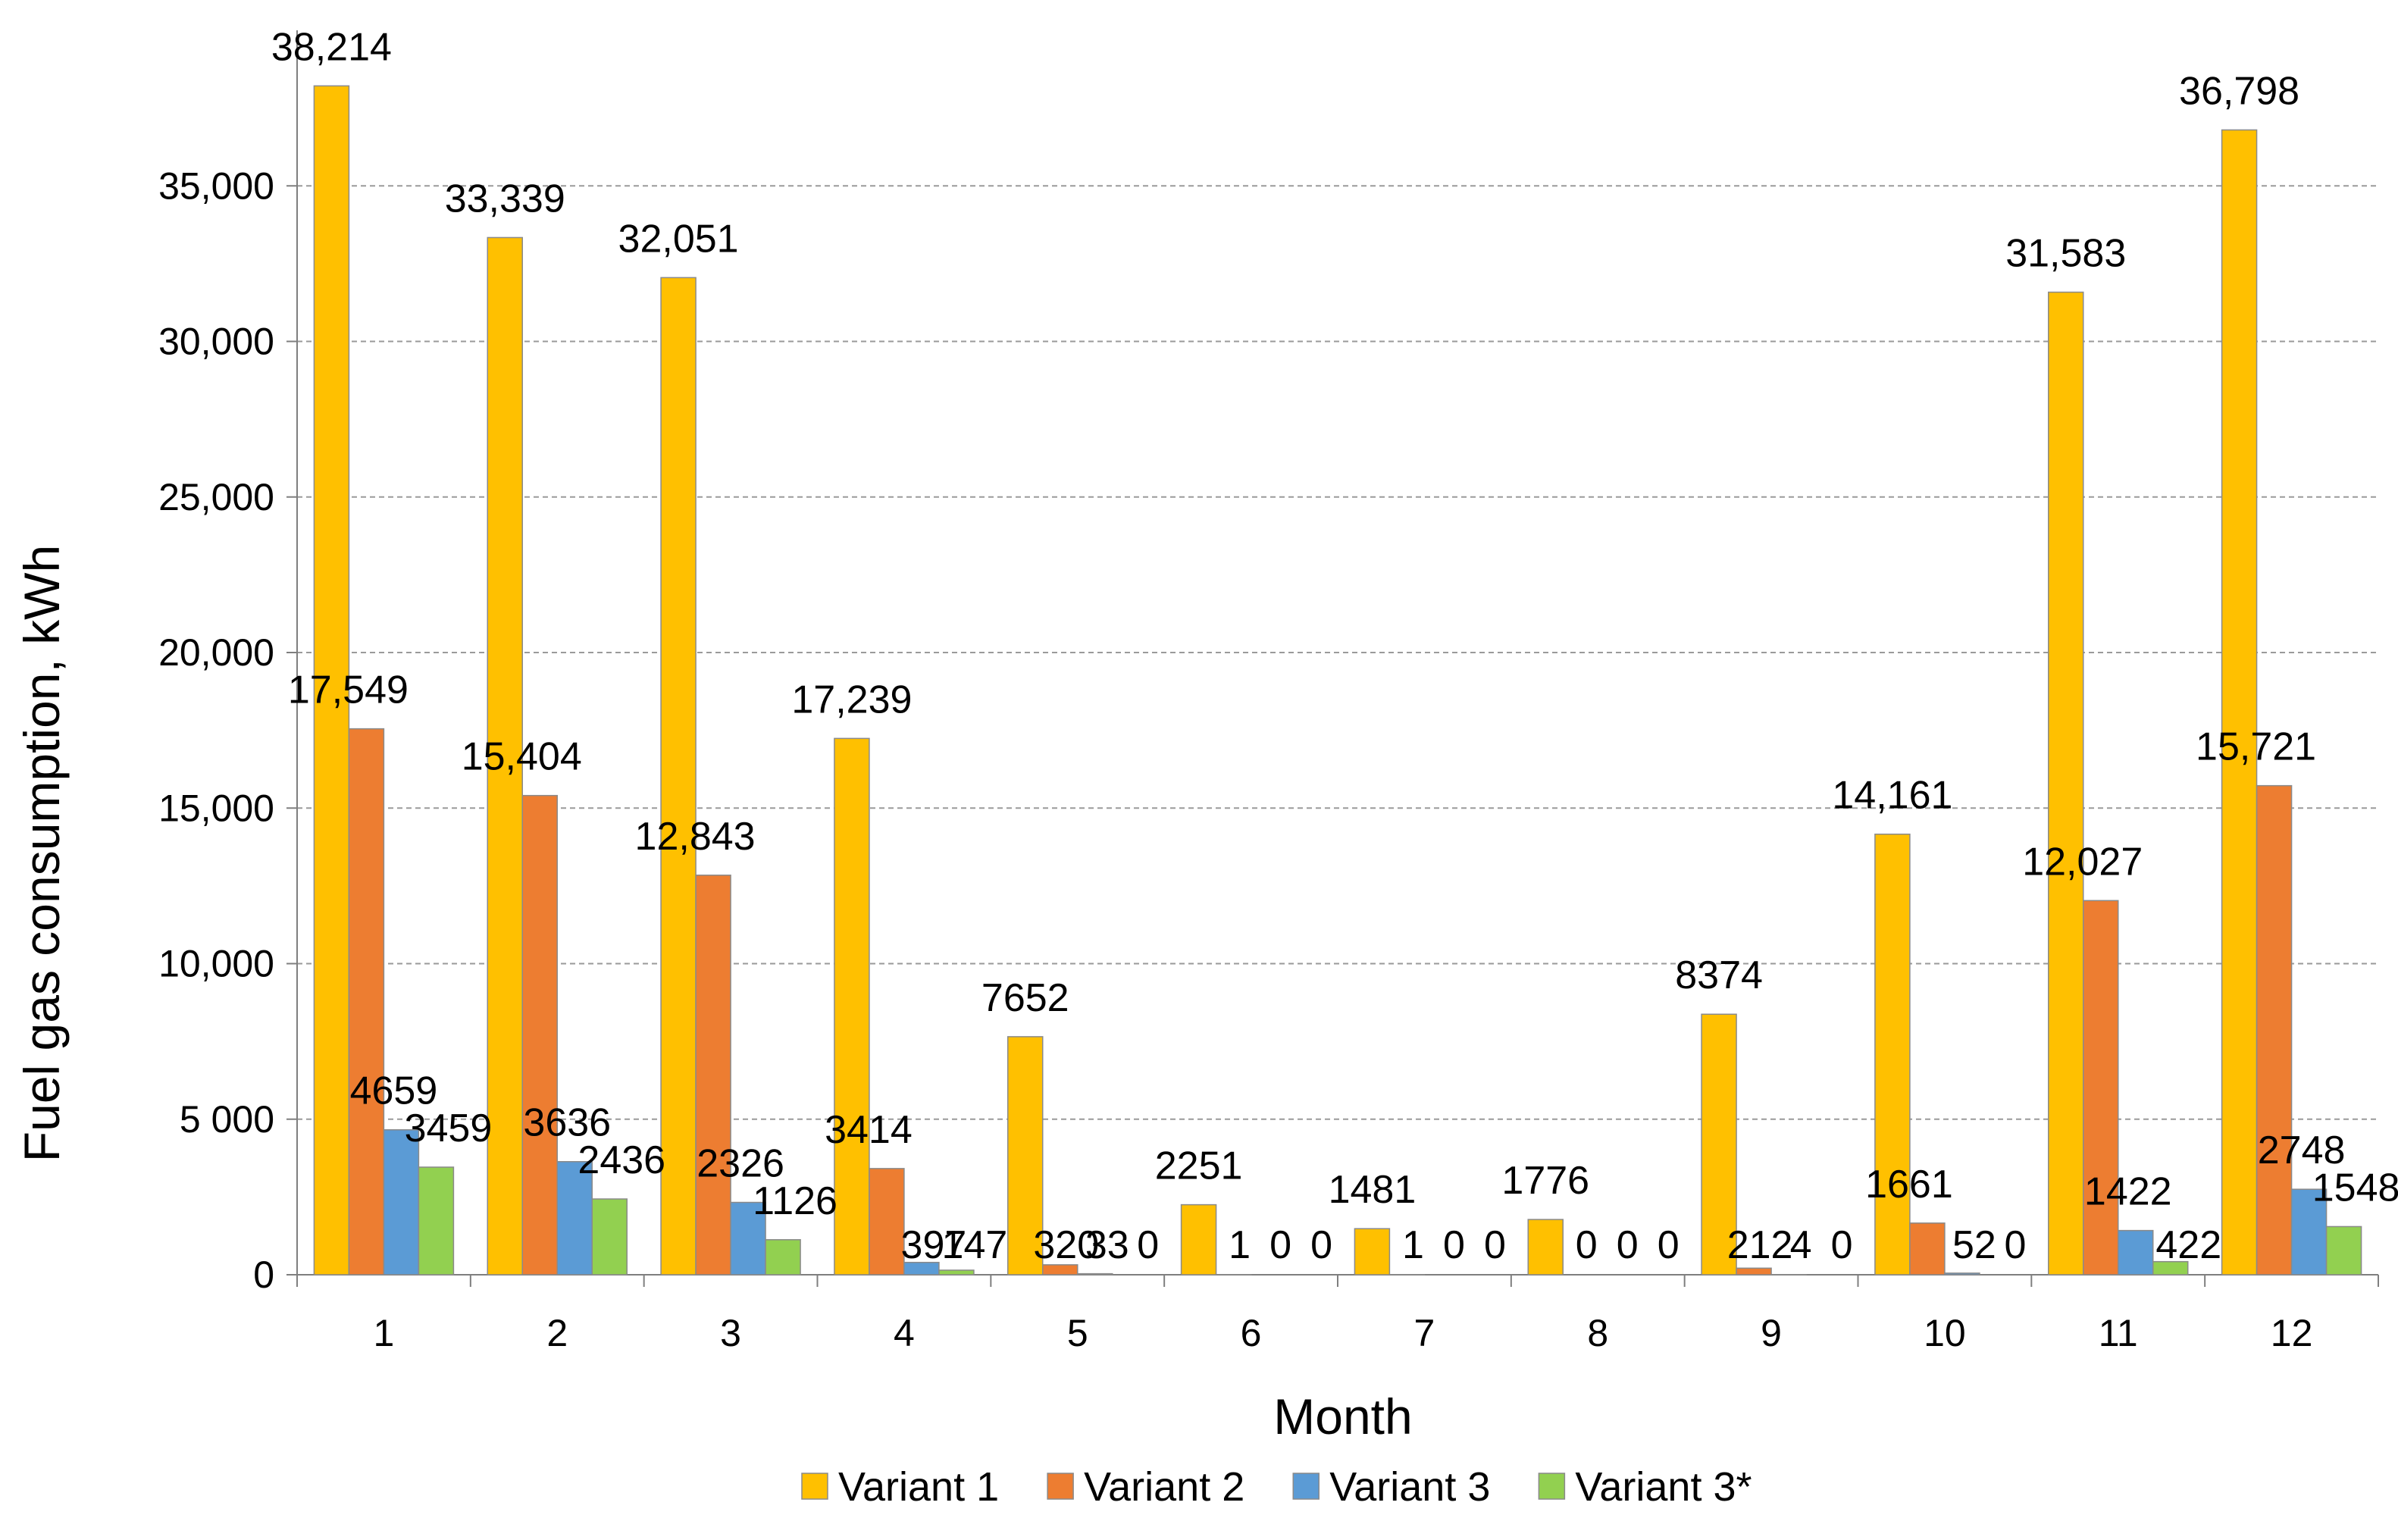 The width and height of the screenshot is (2398, 1540). I want to click on x-tick-label: 7, so click(1424, 1333).